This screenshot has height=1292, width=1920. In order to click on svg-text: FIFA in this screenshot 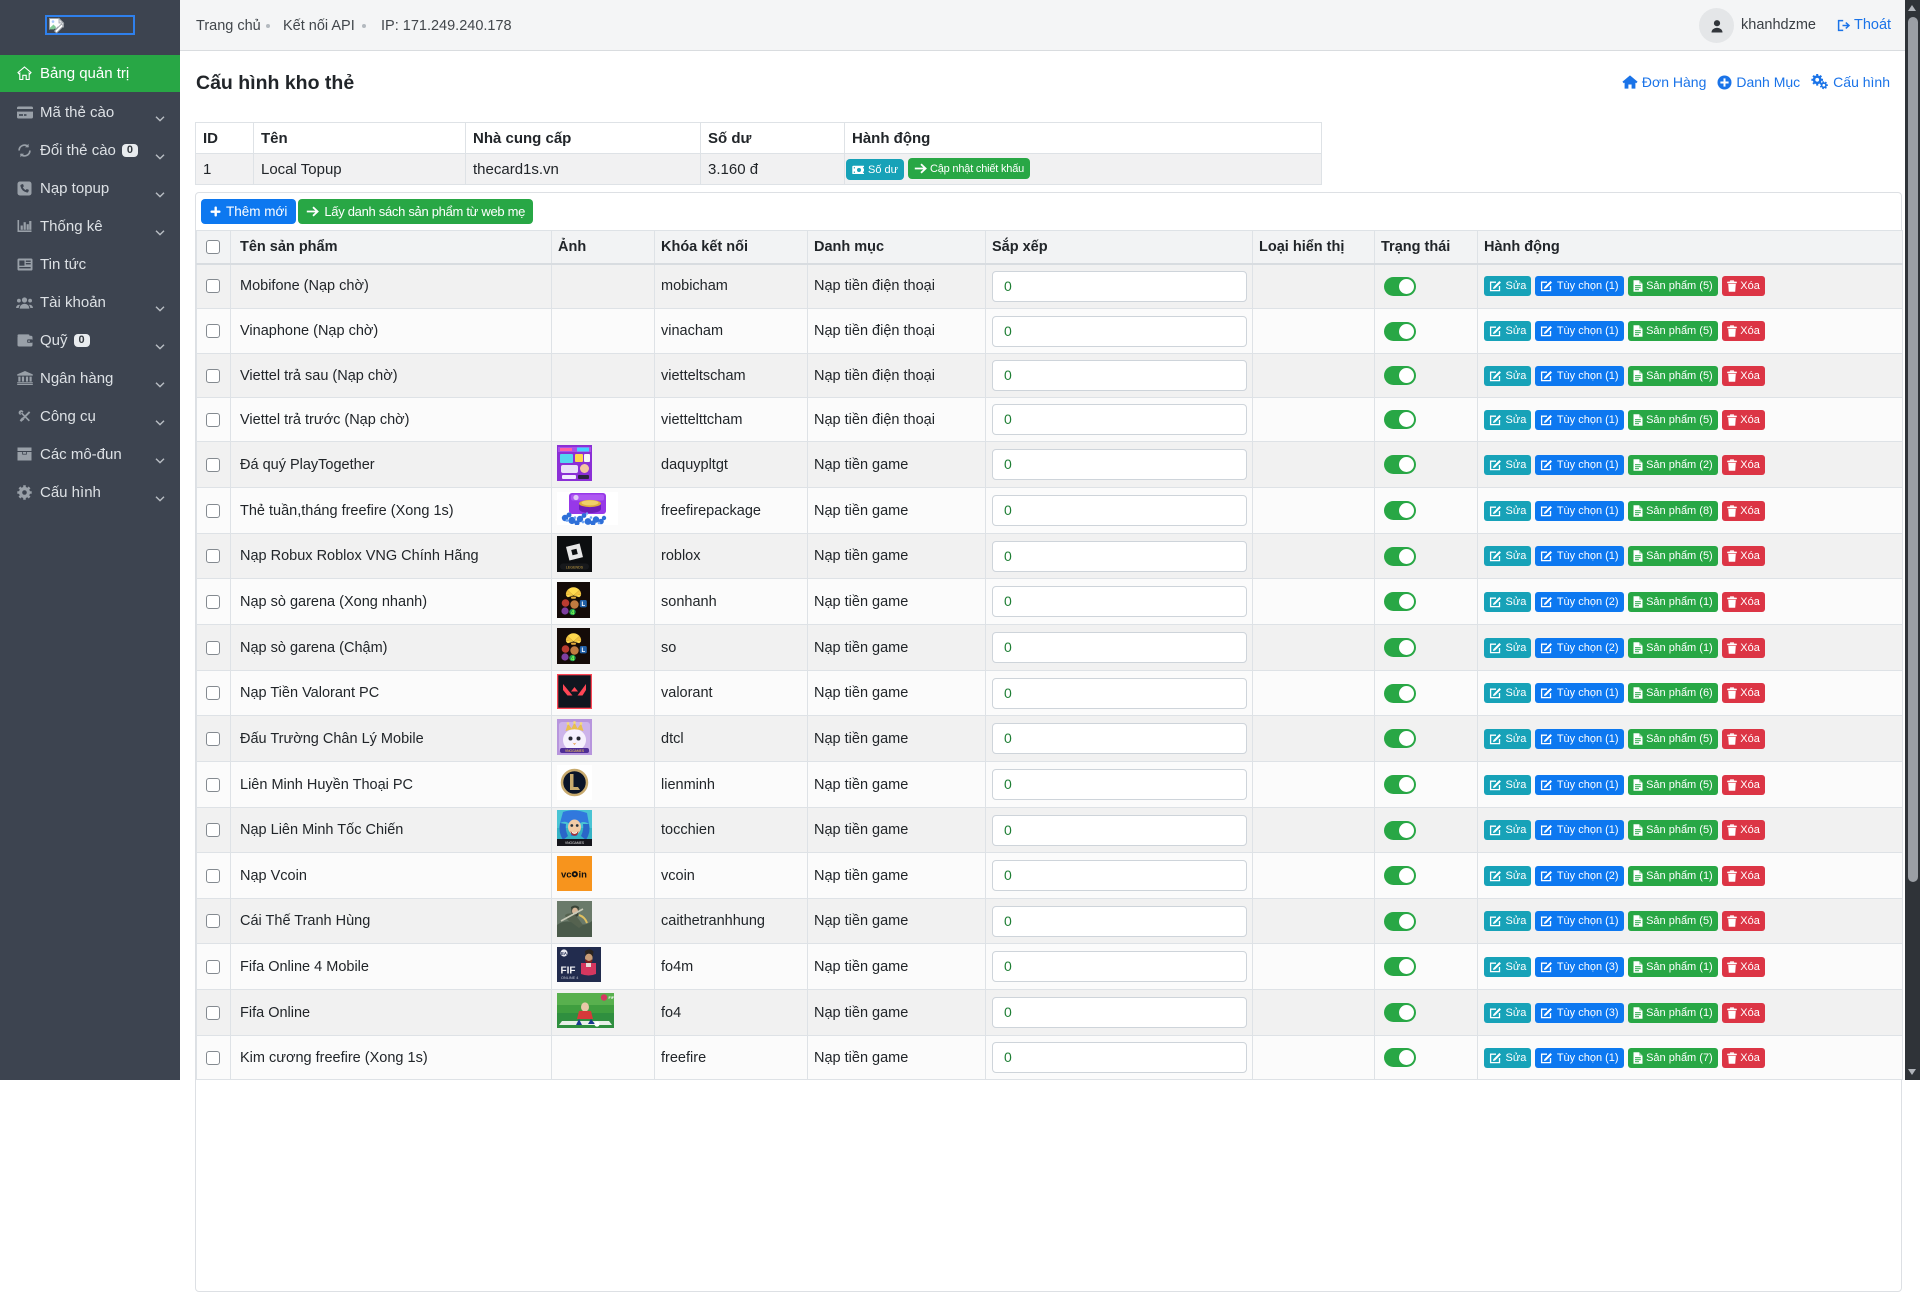, I will do `click(612, 998)`.